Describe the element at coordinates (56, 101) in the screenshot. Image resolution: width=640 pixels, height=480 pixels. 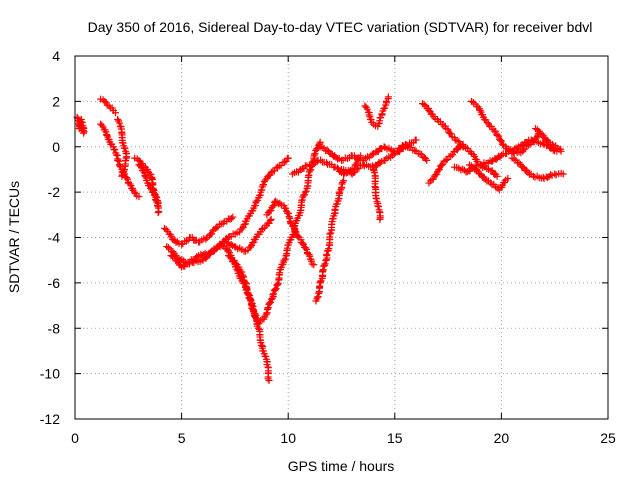
I see `y-tick-label: 2` at that location.